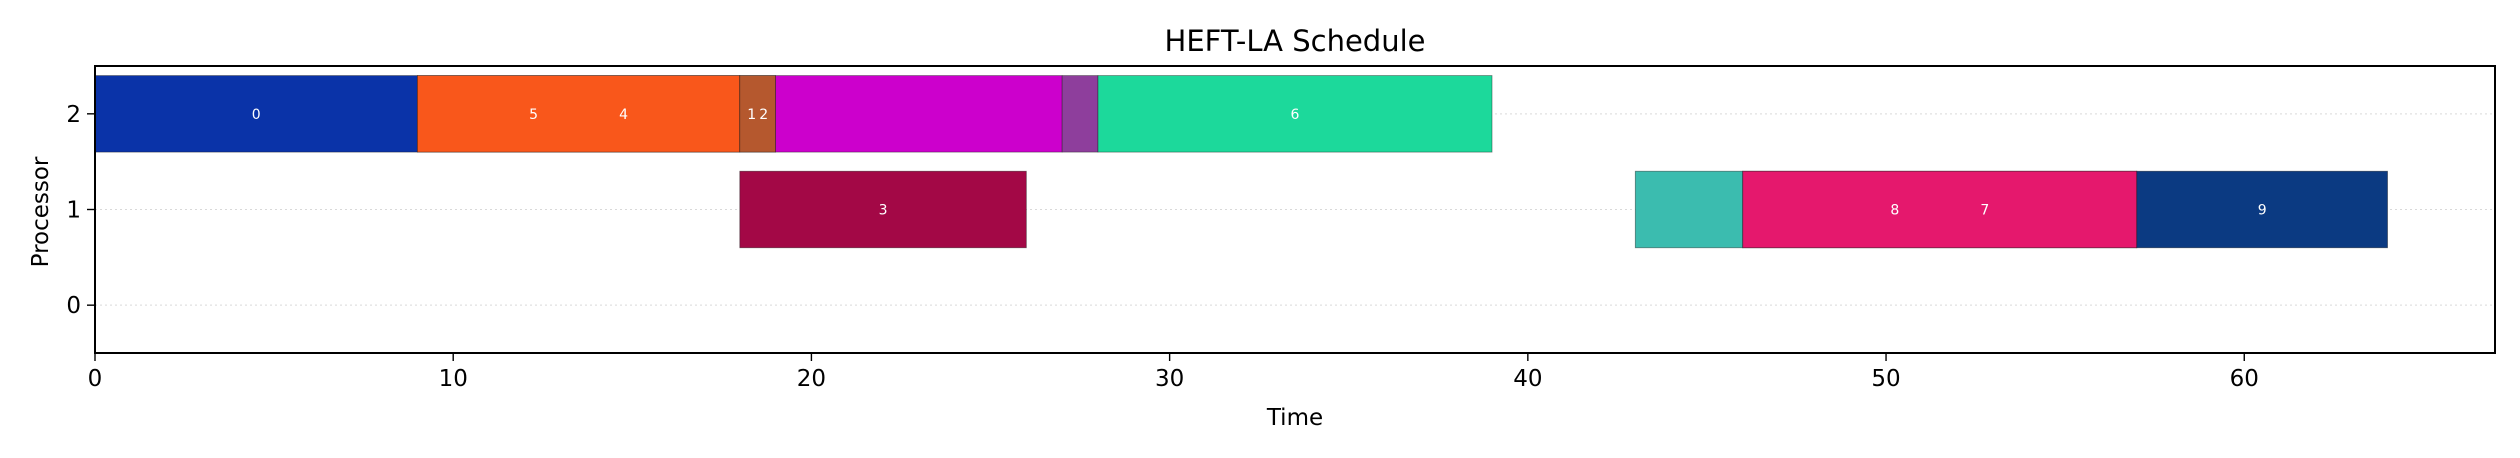 Image resolution: width=2520 pixels, height=458 pixels. I want to click on task-label-12: 9, so click(2262, 211).